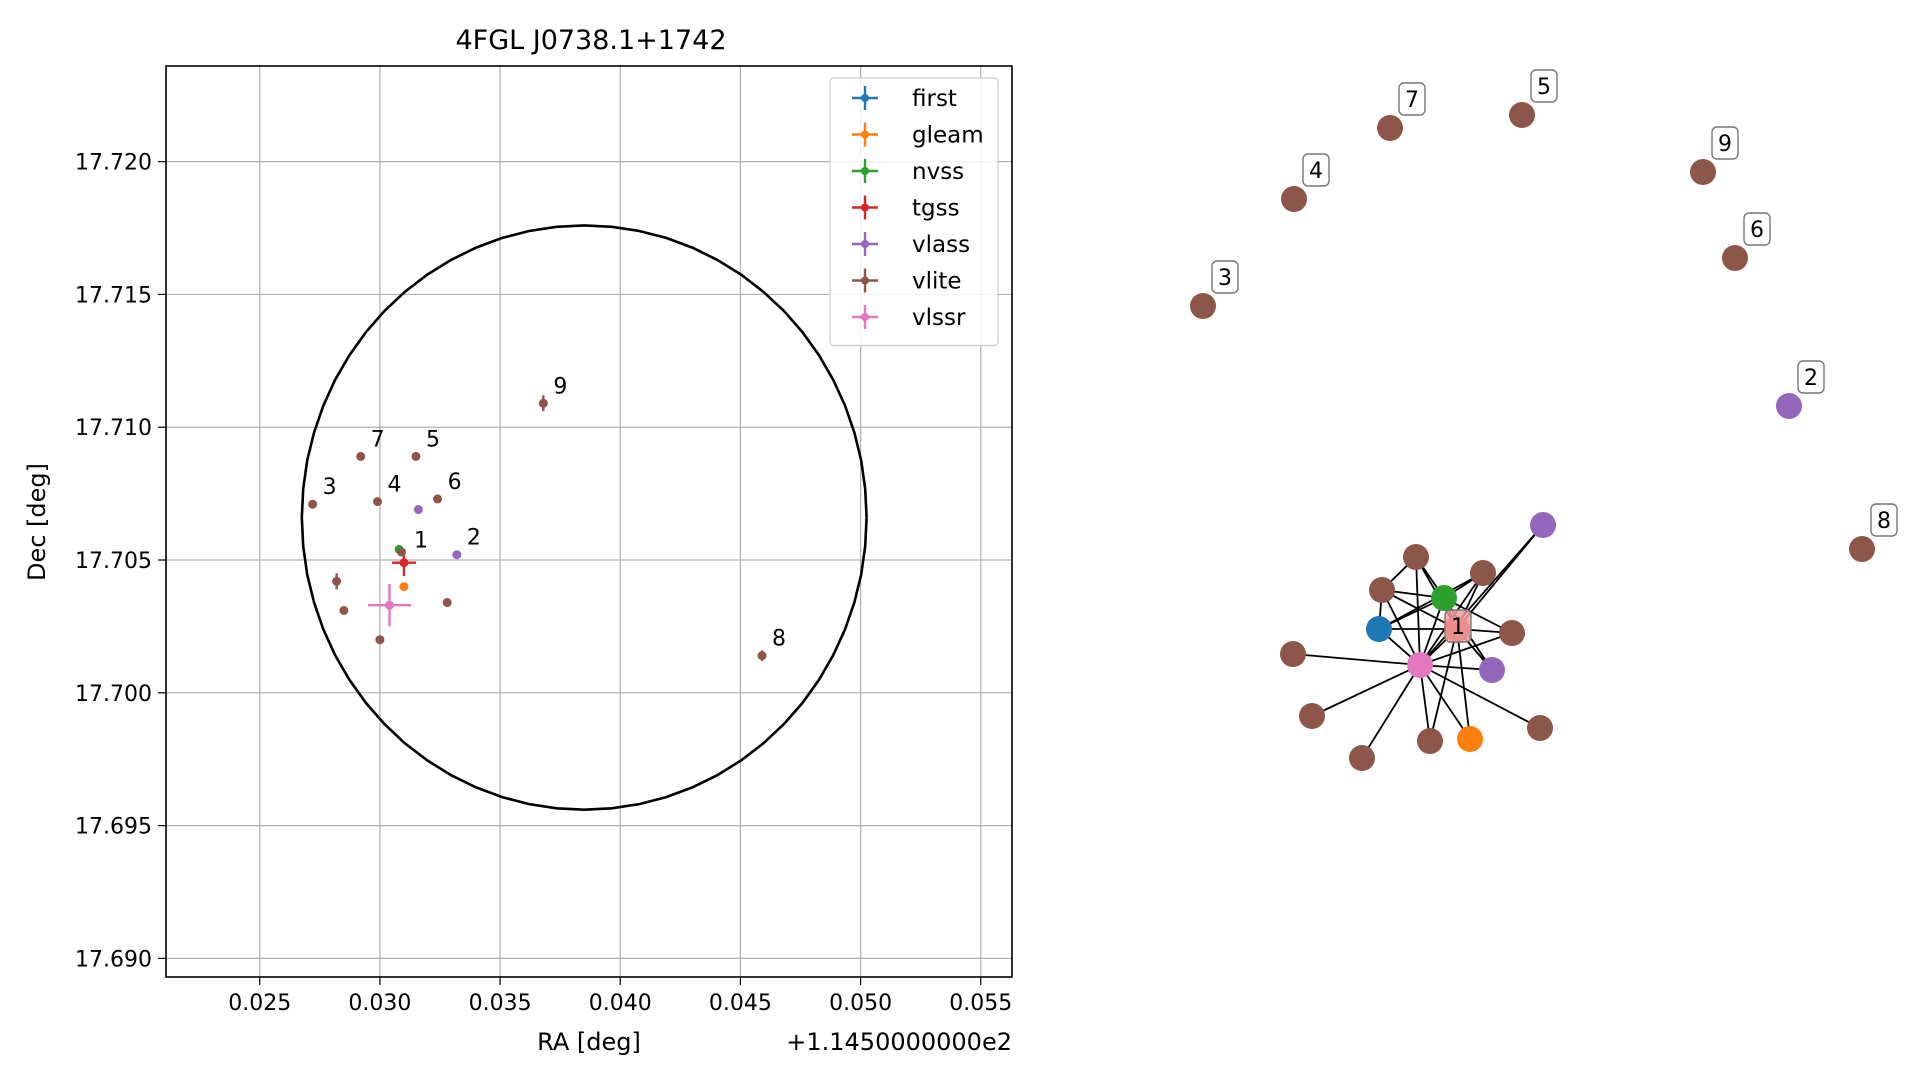 The height and width of the screenshot is (1080, 1919). I want to click on y-tick-label: 17.700, so click(113, 694).